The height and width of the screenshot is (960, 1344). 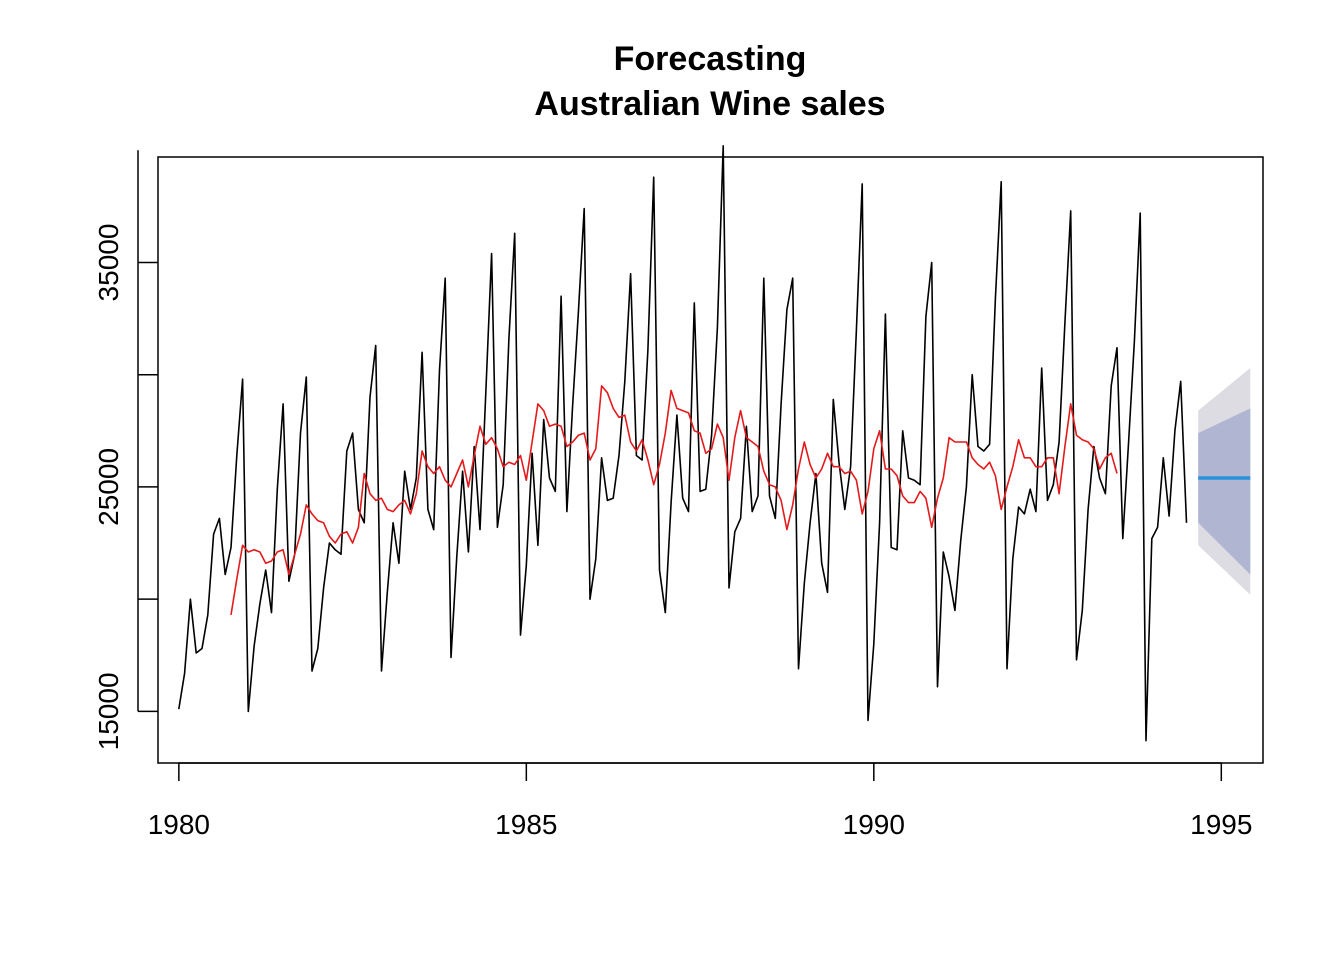 What do you see at coordinates (125, 450) in the screenshot?
I see `y-axis: 15000 25000 35000` at bounding box center [125, 450].